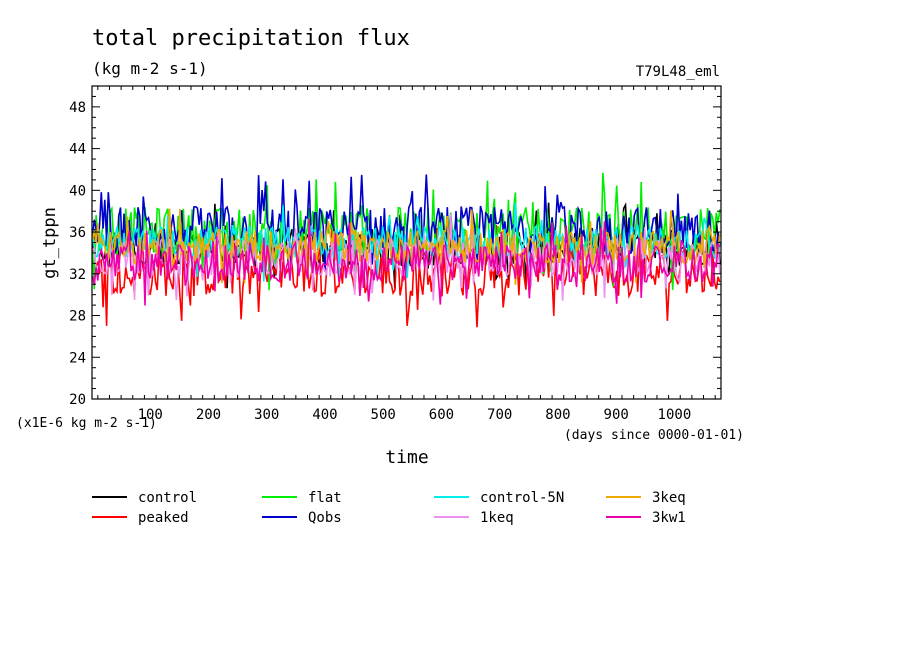  What do you see at coordinates (163, 518) in the screenshot?
I see `legend-label-peaked: peaked` at bounding box center [163, 518].